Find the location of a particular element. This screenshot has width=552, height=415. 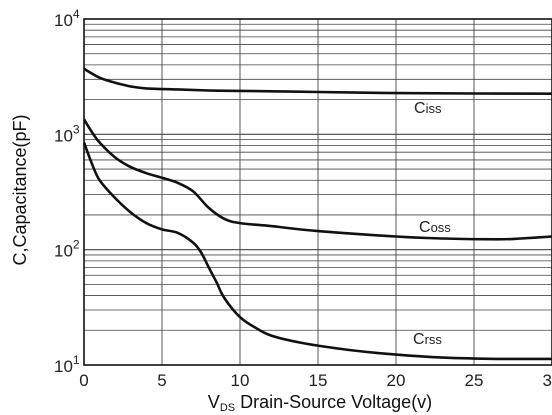

x-axis-title-rest: Drain-Source Voltage(v) is located at coordinates (333, 402).